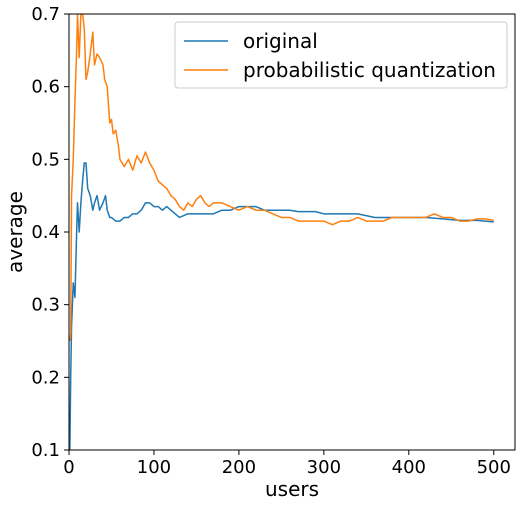 The height and width of the screenshot is (505, 526). I want to click on legend-label-original: original, so click(280, 41).